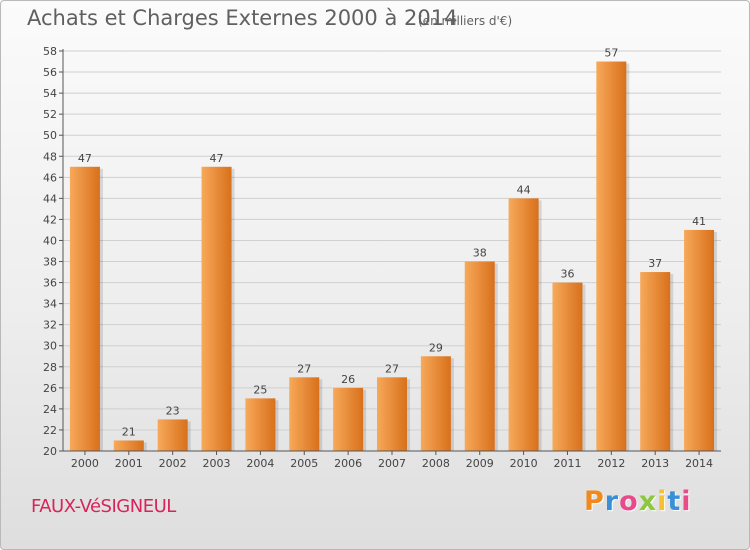  I want to click on data-label: 29, so click(436, 347).